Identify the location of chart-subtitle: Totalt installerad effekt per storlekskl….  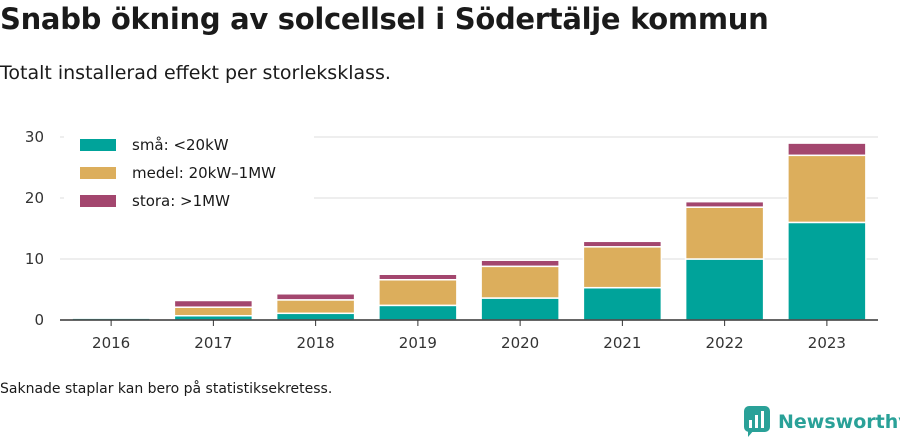
(195, 73).